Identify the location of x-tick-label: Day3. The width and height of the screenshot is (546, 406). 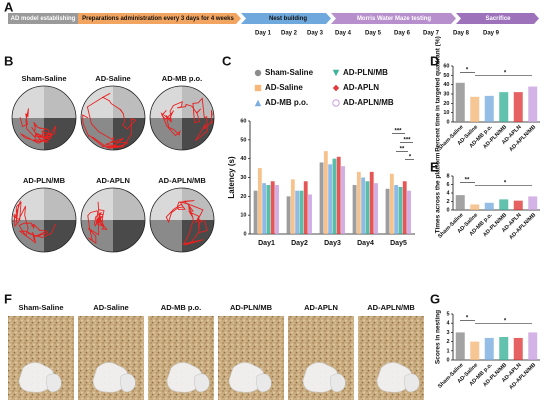
(332, 243).